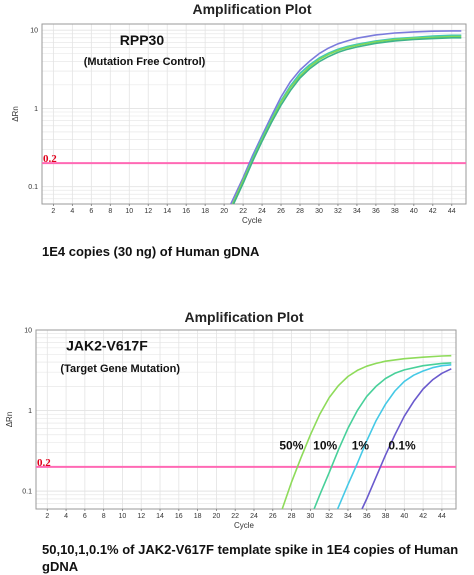 The height and width of the screenshot is (575, 474). Describe the element at coordinates (141, 516) in the screenshot. I see `bottom-x-tick-label: 12` at that location.